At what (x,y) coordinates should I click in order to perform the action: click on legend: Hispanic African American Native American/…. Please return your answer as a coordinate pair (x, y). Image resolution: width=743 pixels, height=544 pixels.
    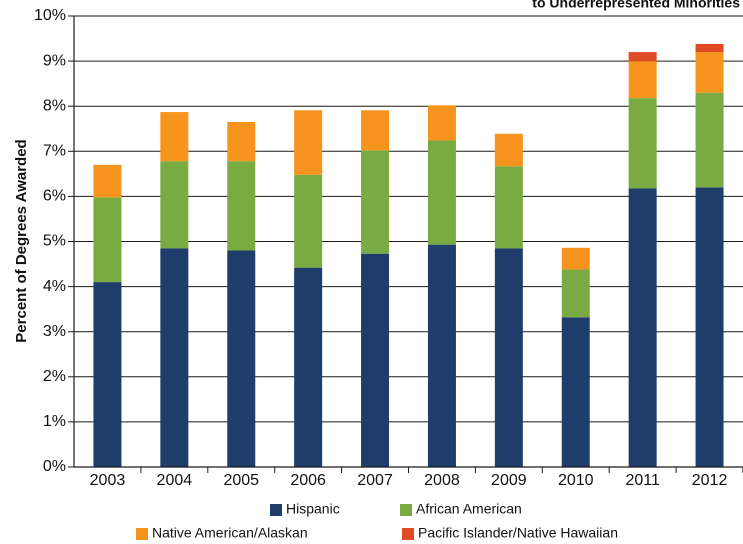
    Looking at the image, I should click on (377, 521).